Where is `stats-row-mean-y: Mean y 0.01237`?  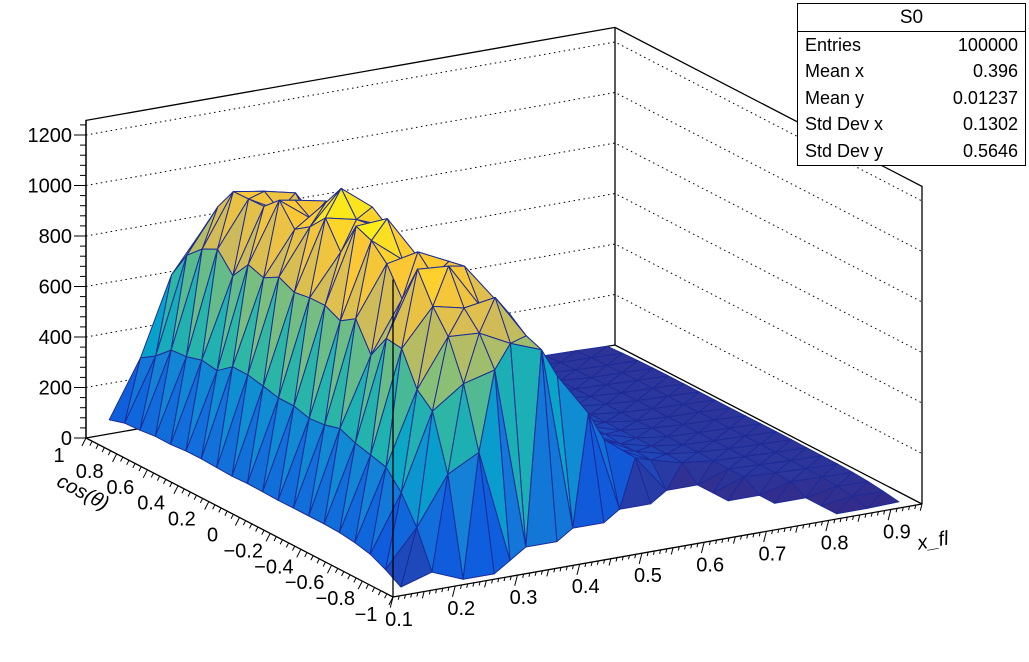 stats-row-mean-y: Mean y 0.01237 is located at coordinates (911, 98).